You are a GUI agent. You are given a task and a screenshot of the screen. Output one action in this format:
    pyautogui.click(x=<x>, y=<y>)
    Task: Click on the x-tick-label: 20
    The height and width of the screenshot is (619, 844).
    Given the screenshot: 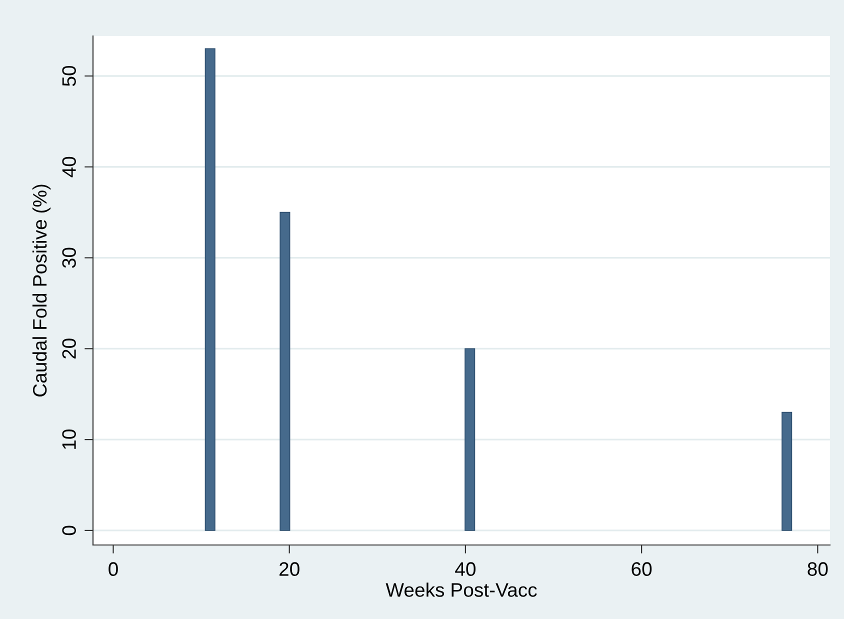 What is the action you would take?
    pyautogui.click(x=290, y=569)
    